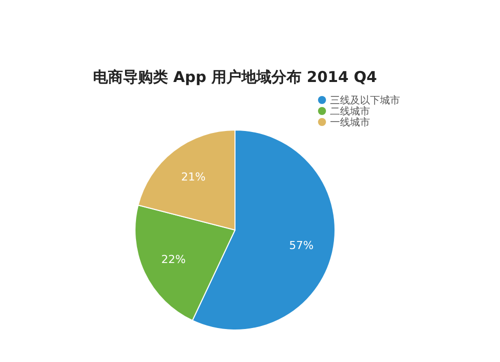  What do you see at coordinates (365, 100) in the screenshot?
I see `legend-label: 三线及以下城市` at bounding box center [365, 100].